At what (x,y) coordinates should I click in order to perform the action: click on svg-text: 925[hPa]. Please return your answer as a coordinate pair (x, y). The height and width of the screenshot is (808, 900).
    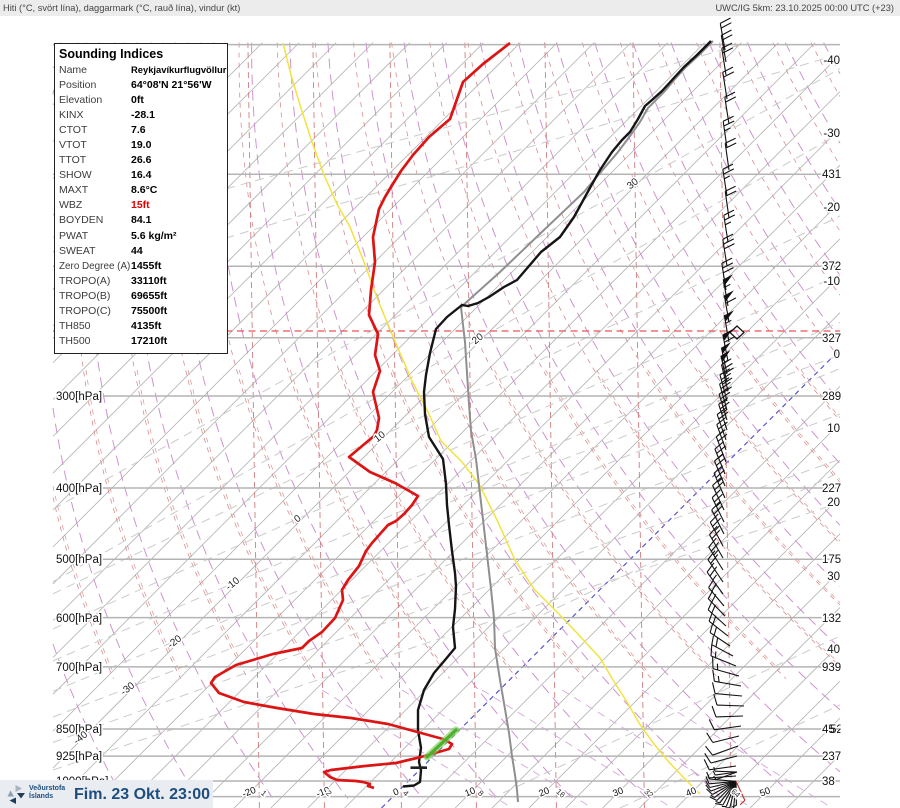
    Looking at the image, I should click on (79, 757).